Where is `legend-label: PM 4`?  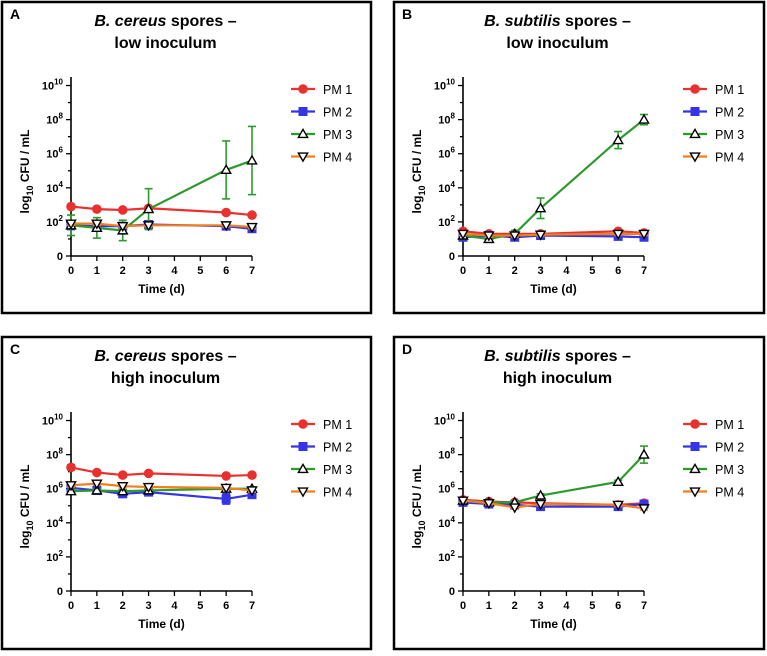
legend-label: PM 4 is located at coordinates (337, 158).